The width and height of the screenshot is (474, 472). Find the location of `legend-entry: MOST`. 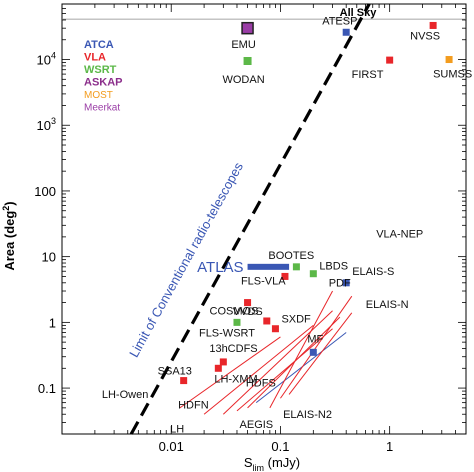

legend-entry: MOST is located at coordinates (98, 95).